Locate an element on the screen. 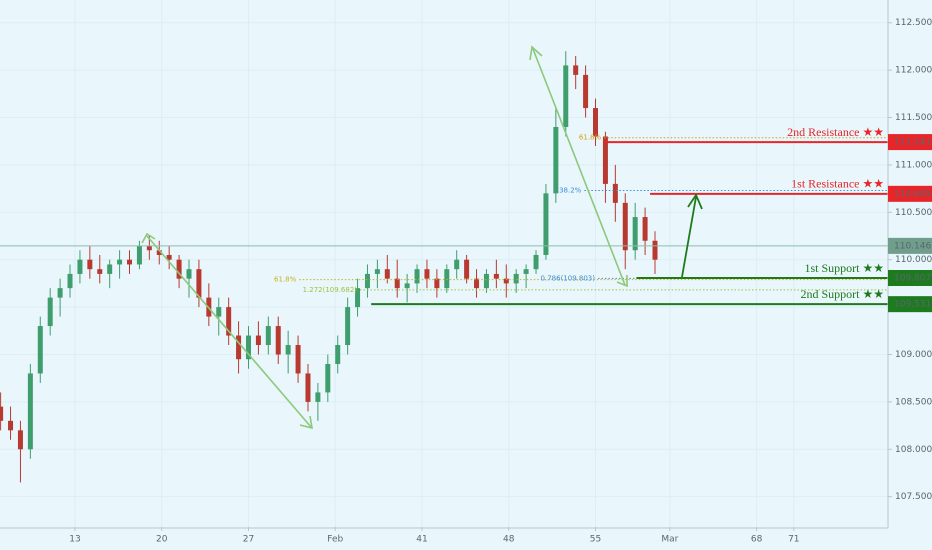 This screenshot has width=932, height=550. y-tick-label: 111.500 is located at coordinates (913, 118).